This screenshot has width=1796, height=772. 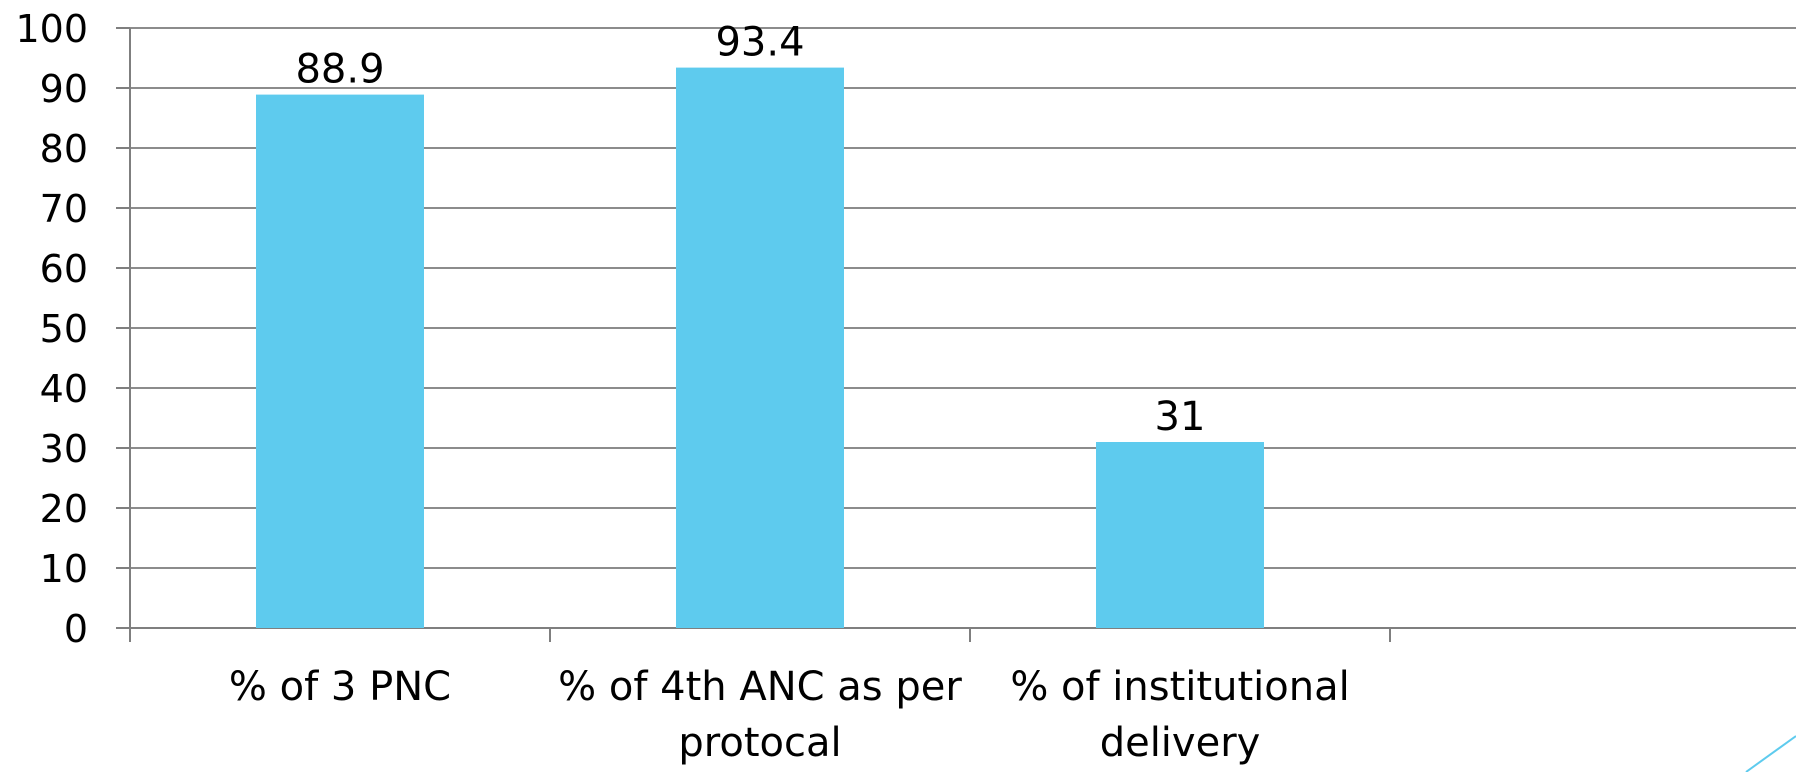 I want to click on x-category-label: % of institutional, so click(x=1179, y=687).